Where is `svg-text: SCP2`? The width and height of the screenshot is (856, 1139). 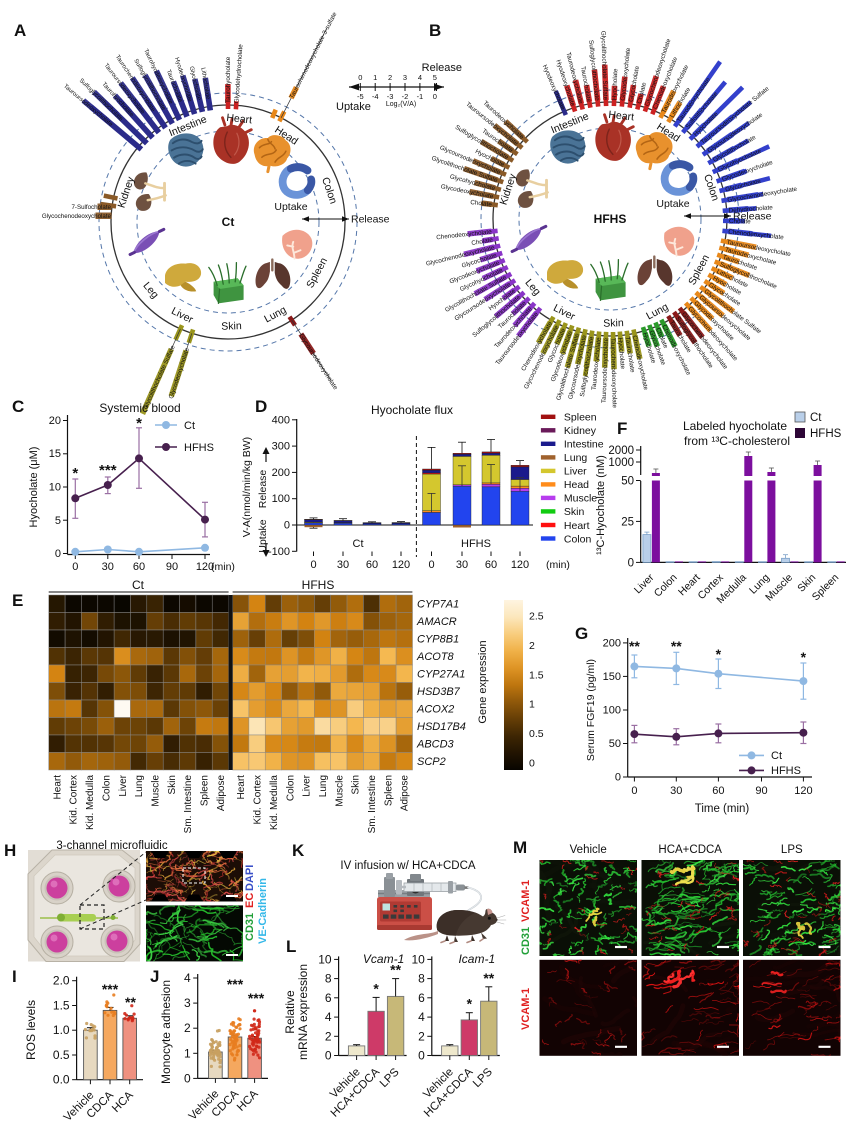
svg-text: SCP2 is located at coordinates (431, 762).